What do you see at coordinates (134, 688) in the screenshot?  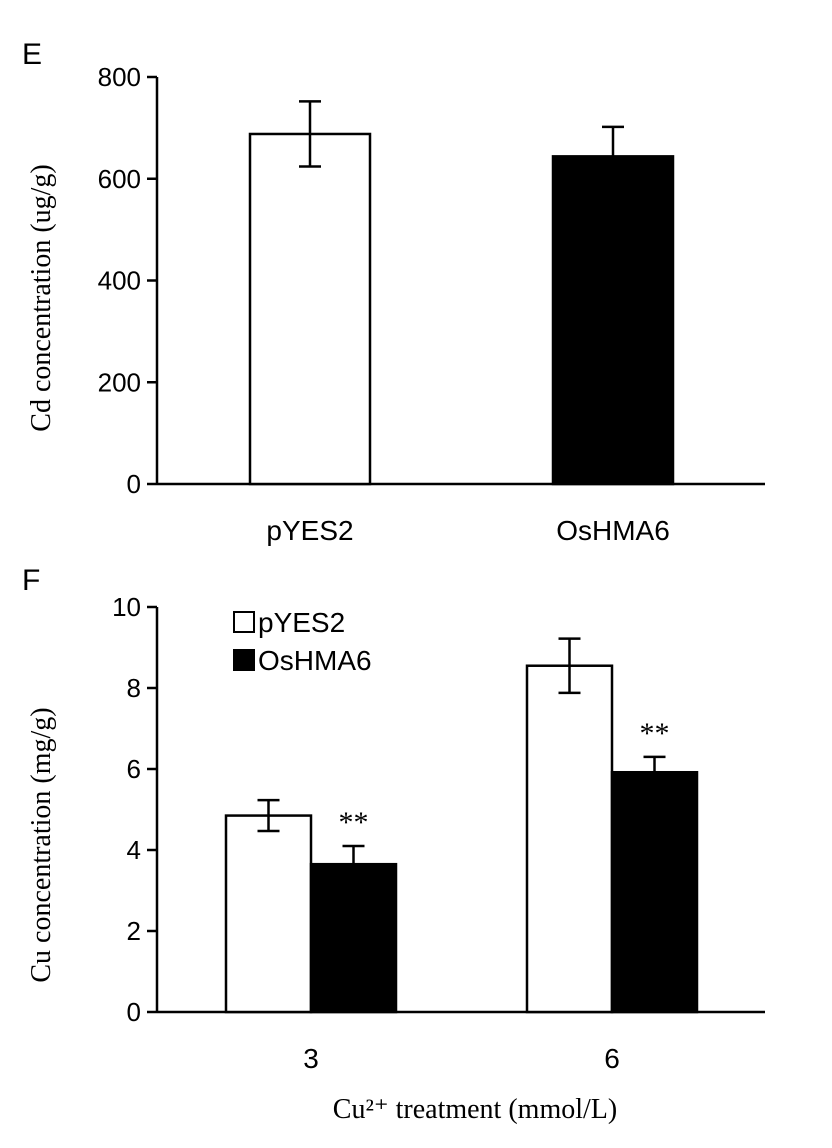 I see `panel-f-y-tick-label: 8` at bounding box center [134, 688].